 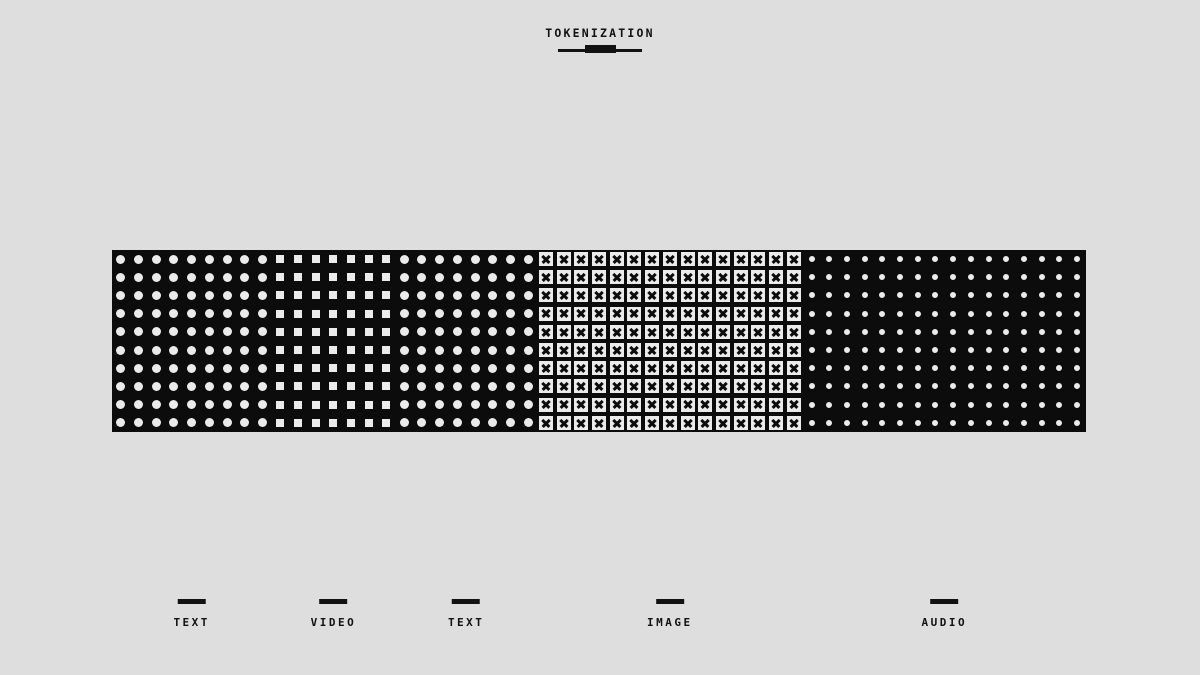 What do you see at coordinates (334, 614) in the screenshot?
I see `legend-item-video: VIDEO` at bounding box center [334, 614].